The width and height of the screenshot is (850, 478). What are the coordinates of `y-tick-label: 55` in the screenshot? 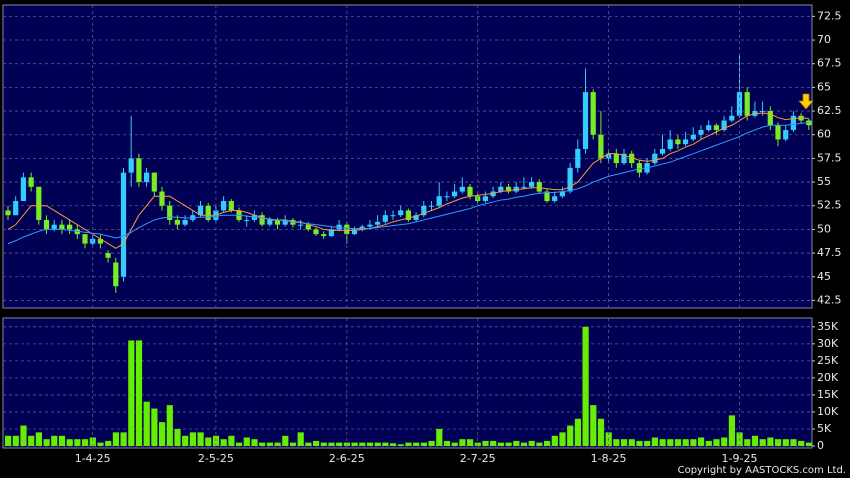 It's located at (824, 181).